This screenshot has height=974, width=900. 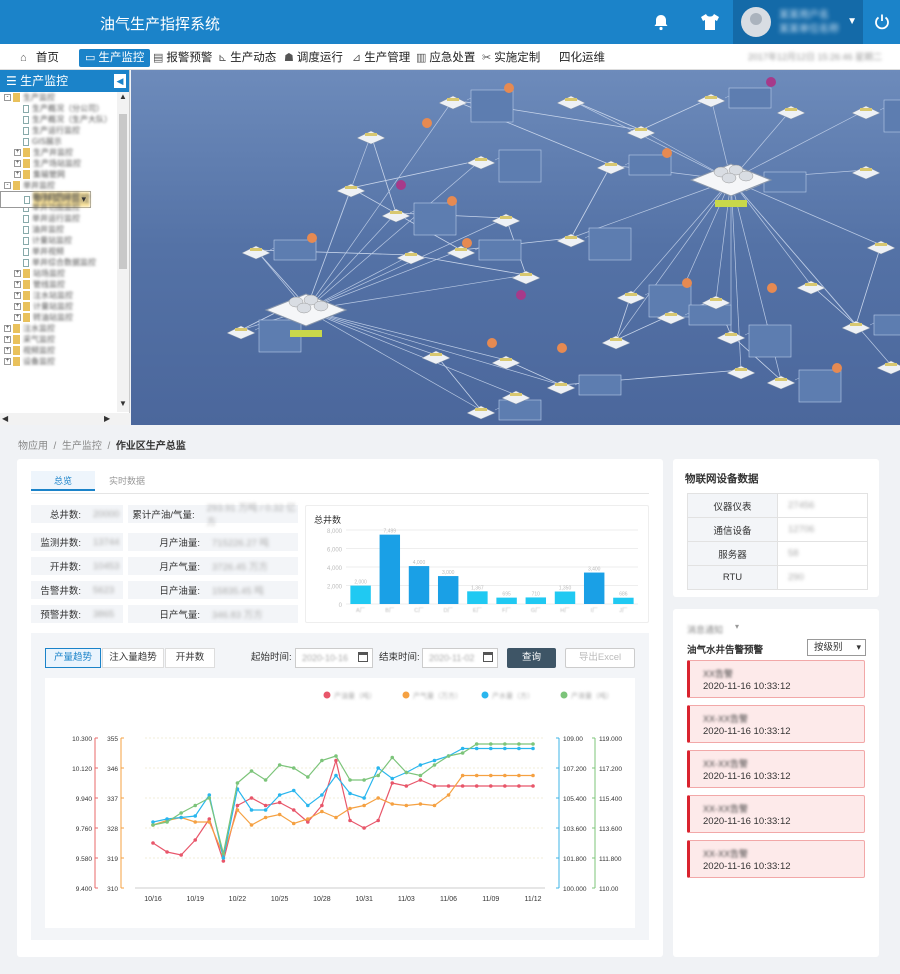 I want to click on chevron-down-icon: ▾, so click(x=737, y=626).